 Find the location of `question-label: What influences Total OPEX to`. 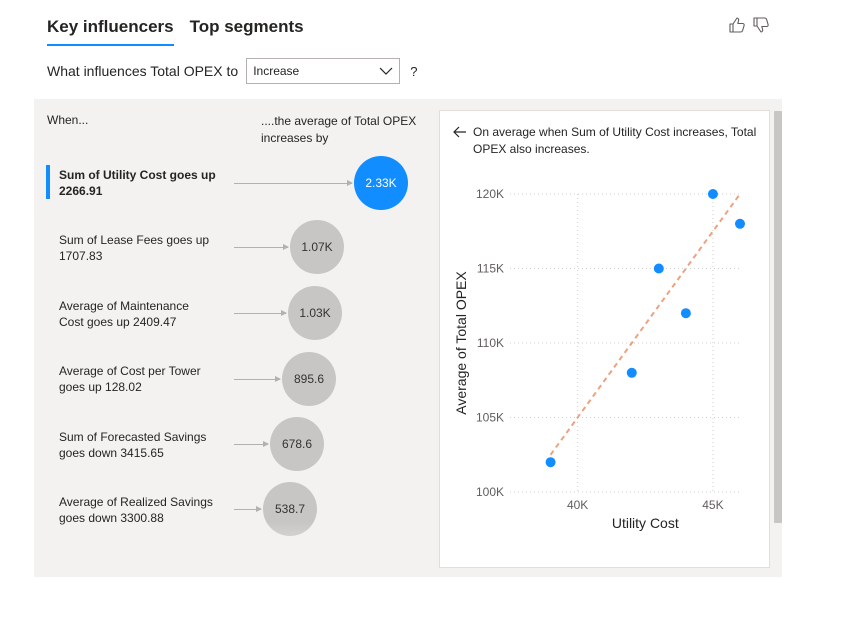

question-label: What influences Total OPEX to is located at coordinates (143, 71).